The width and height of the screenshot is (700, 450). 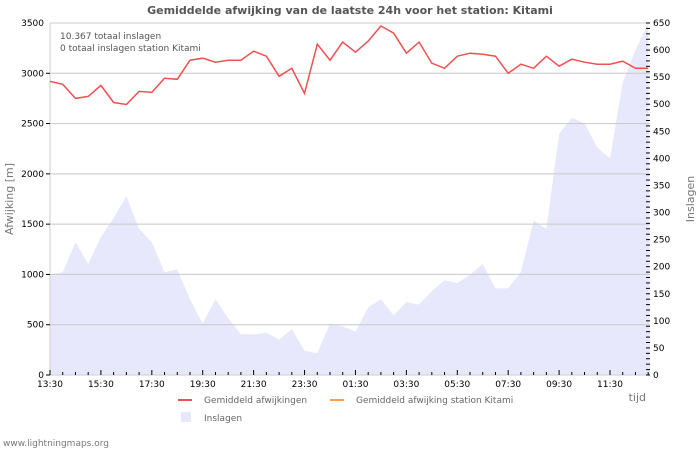 I want to click on y2-tick-label: 100, so click(x=661, y=322).